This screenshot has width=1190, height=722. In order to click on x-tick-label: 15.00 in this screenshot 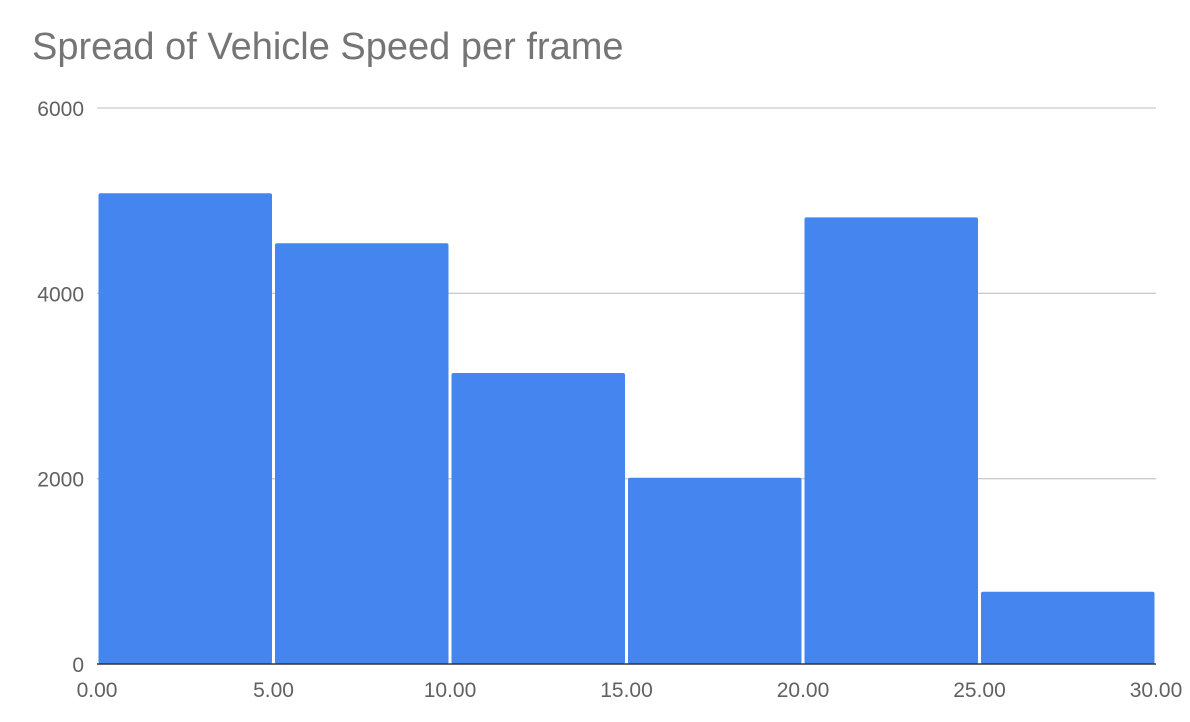, I will do `click(626, 690)`.